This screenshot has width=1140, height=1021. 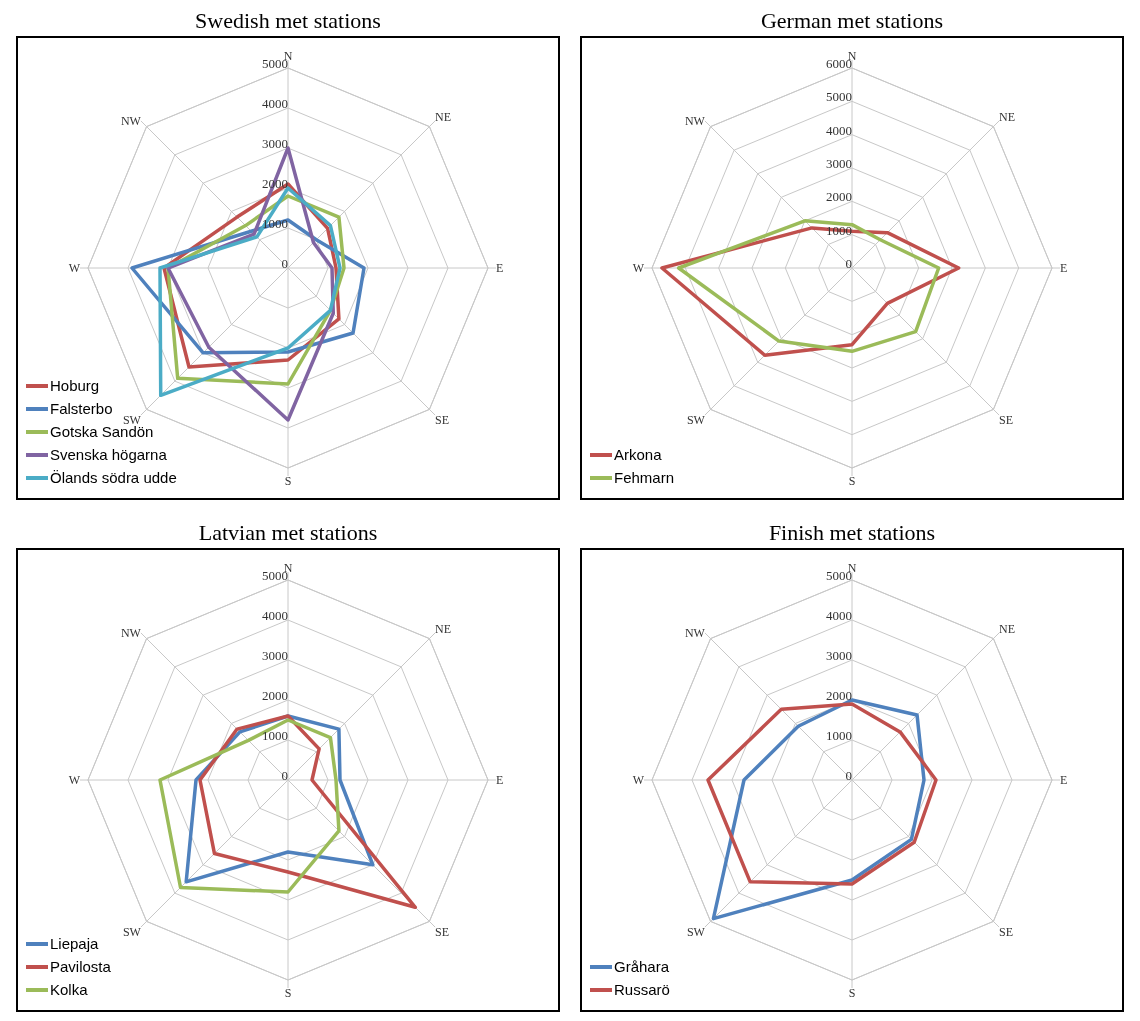 What do you see at coordinates (75, 385) in the screenshot?
I see `legend-label: Hoburg` at bounding box center [75, 385].